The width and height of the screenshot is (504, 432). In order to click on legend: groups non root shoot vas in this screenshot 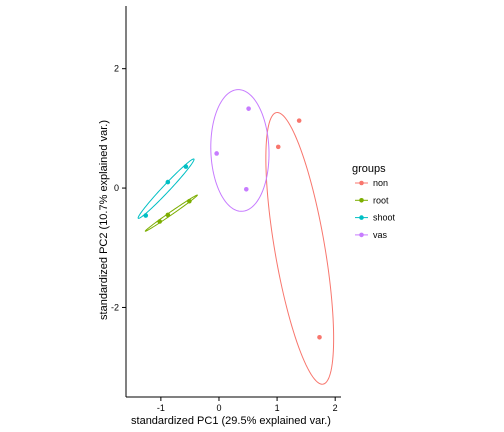, I will do `click(374, 201)`.